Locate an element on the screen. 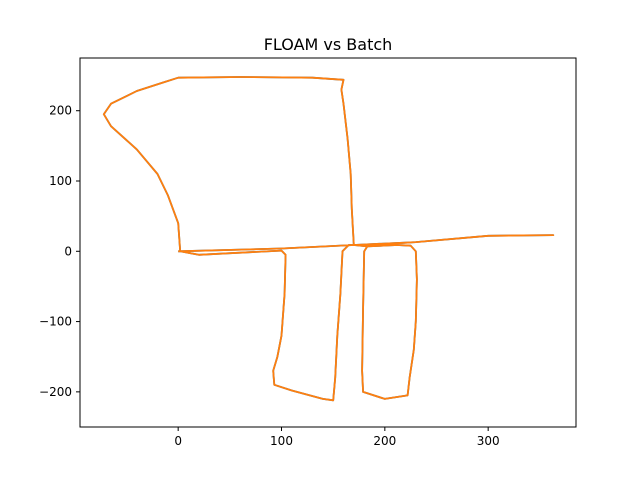  y-tick-label: −200 is located at coordinates (55, 392).